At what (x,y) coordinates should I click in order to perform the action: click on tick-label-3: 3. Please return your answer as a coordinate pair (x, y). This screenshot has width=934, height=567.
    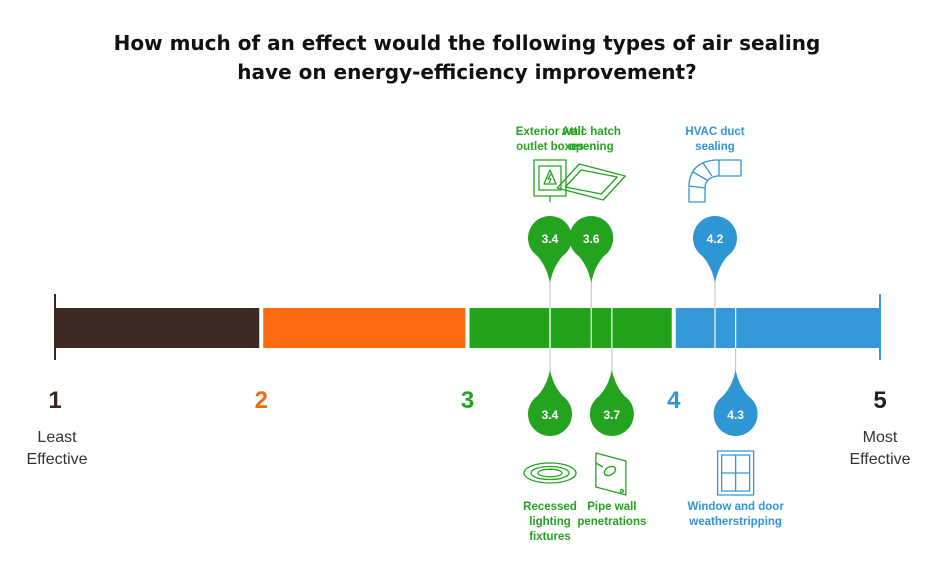
    Looking at the image, I should click on (467, 400).